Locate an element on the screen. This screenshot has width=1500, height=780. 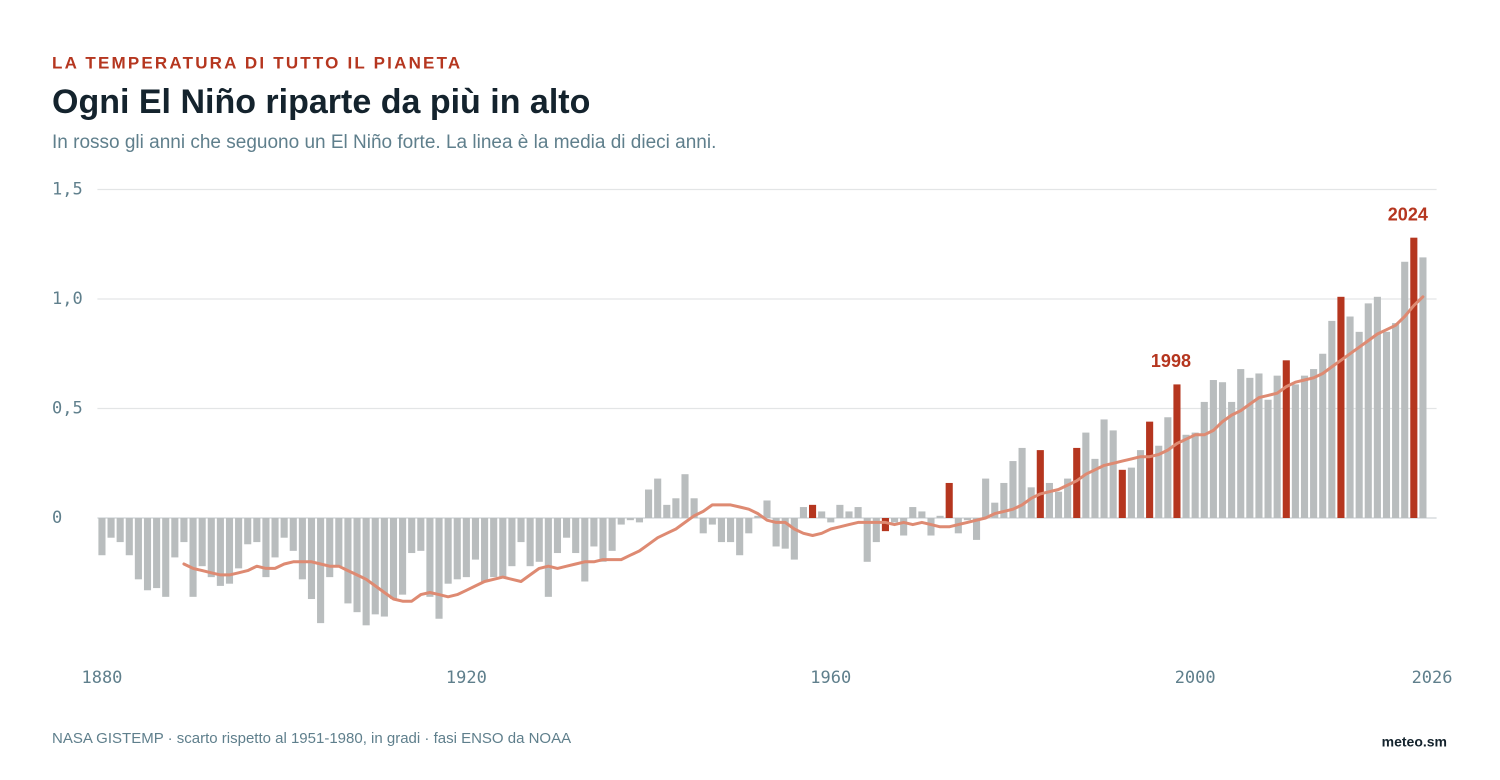
x-tick-label: 1960 is located at coordinates (830, 678).